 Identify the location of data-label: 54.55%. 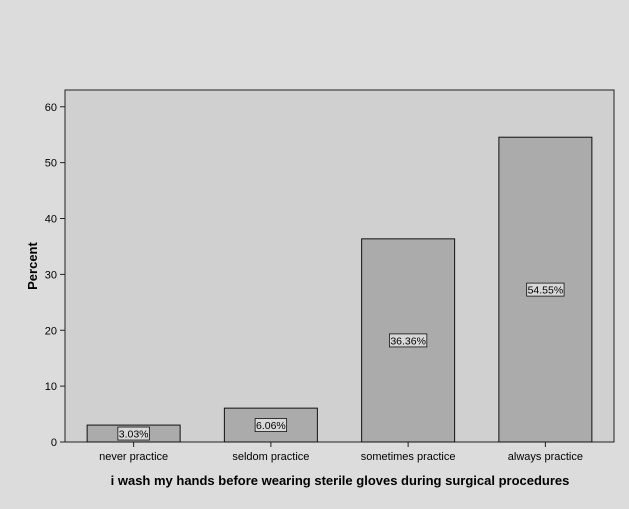
(546, 291).